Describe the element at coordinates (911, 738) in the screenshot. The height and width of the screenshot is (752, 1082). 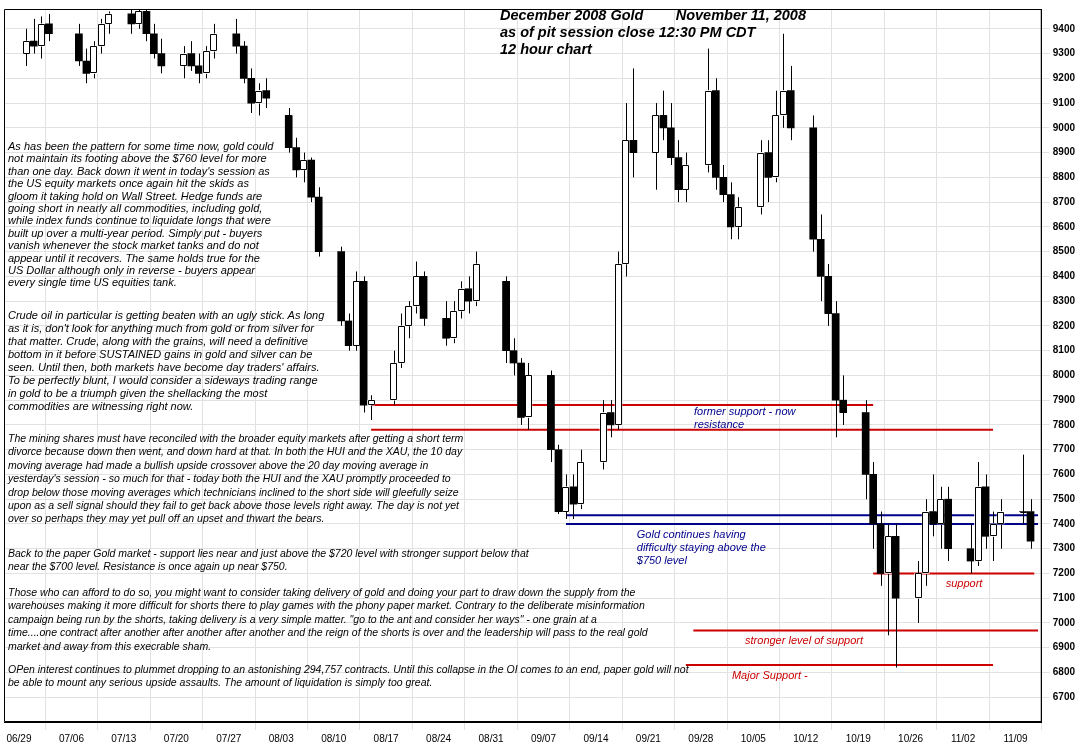
I see `x-tick-label: 10/26` at that location.